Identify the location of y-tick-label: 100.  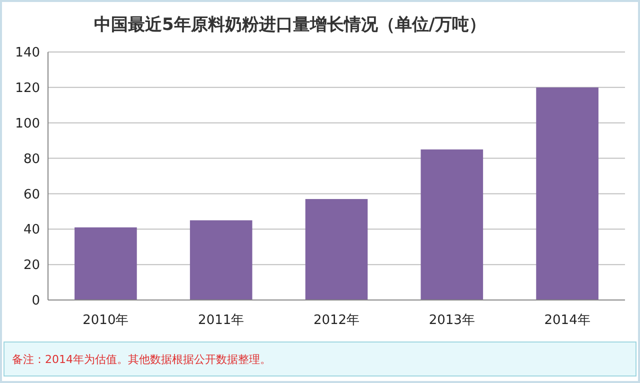
(27, 124).